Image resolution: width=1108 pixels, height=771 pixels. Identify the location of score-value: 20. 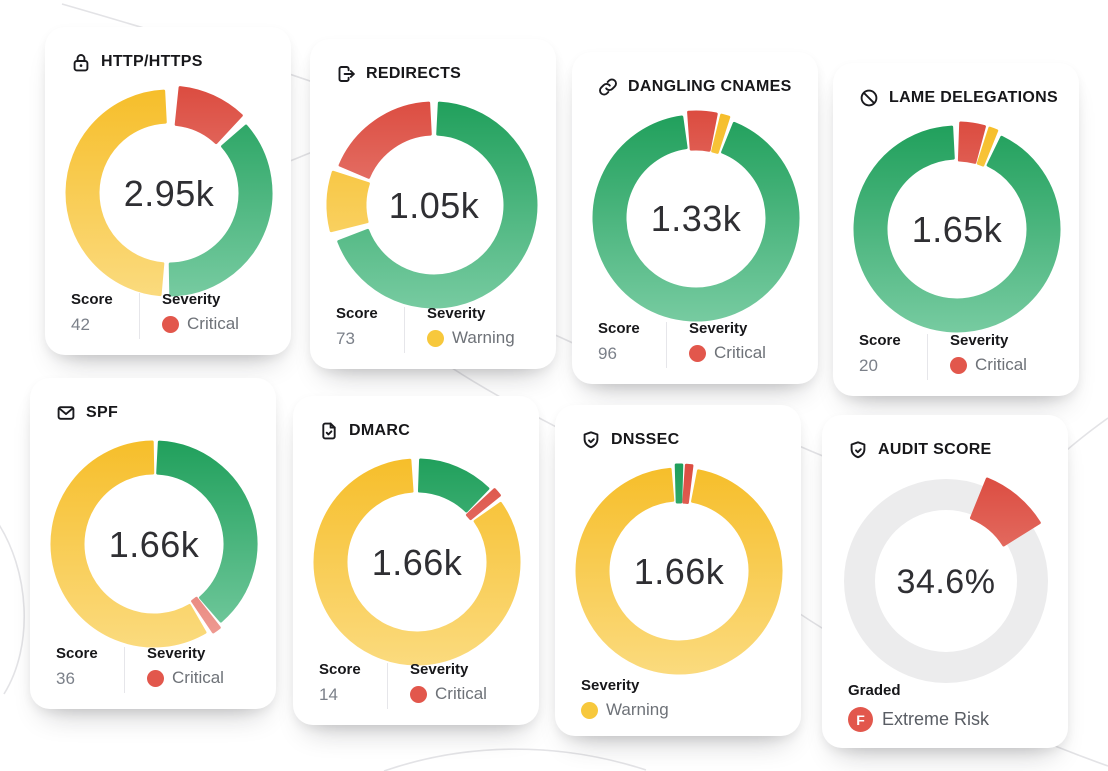
(868, 365).